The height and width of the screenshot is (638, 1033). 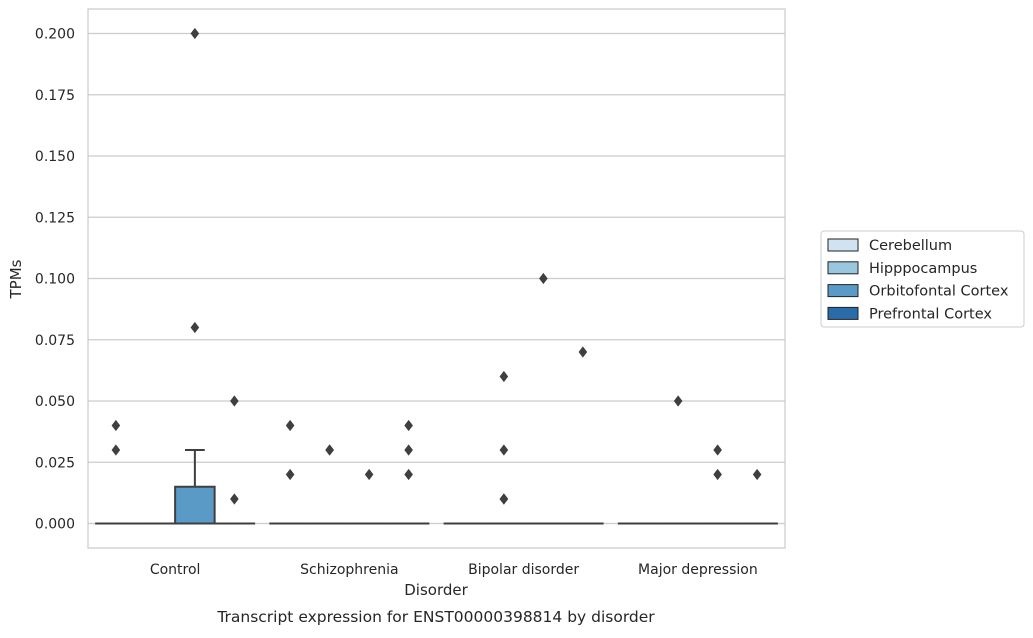 I want to click on box, so click(x=195, y=487).